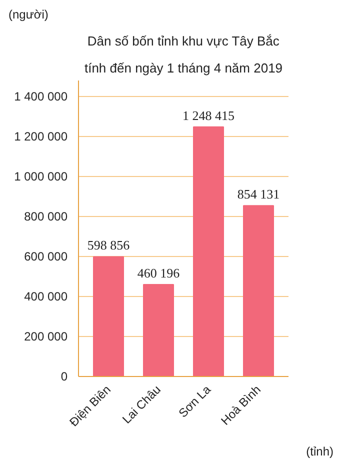  Describe the element at coordinates (41, 137) in the screenshot. I see `y-tick-label: 1 200 000` at that location.